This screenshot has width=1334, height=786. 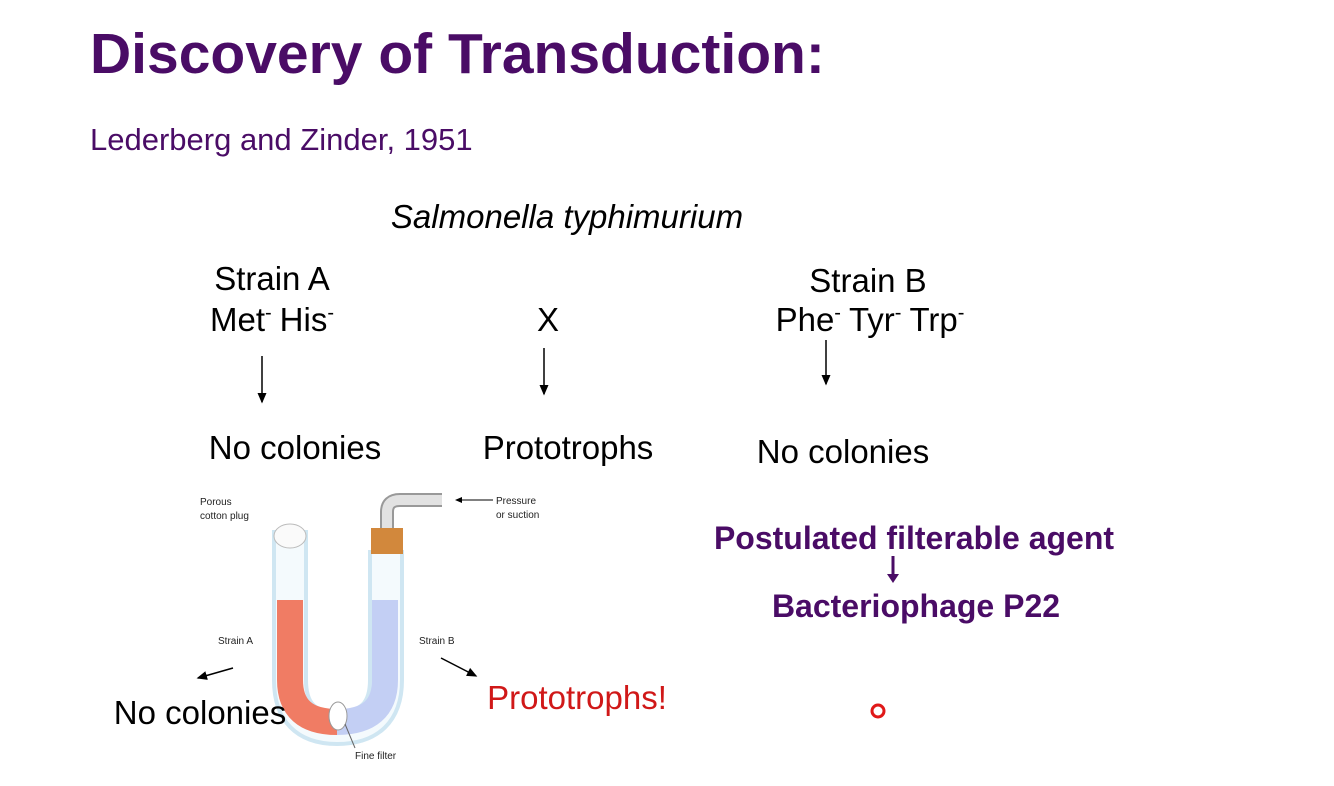 I want to click on pressure-label: Pressure, so click(x=516, y=501).